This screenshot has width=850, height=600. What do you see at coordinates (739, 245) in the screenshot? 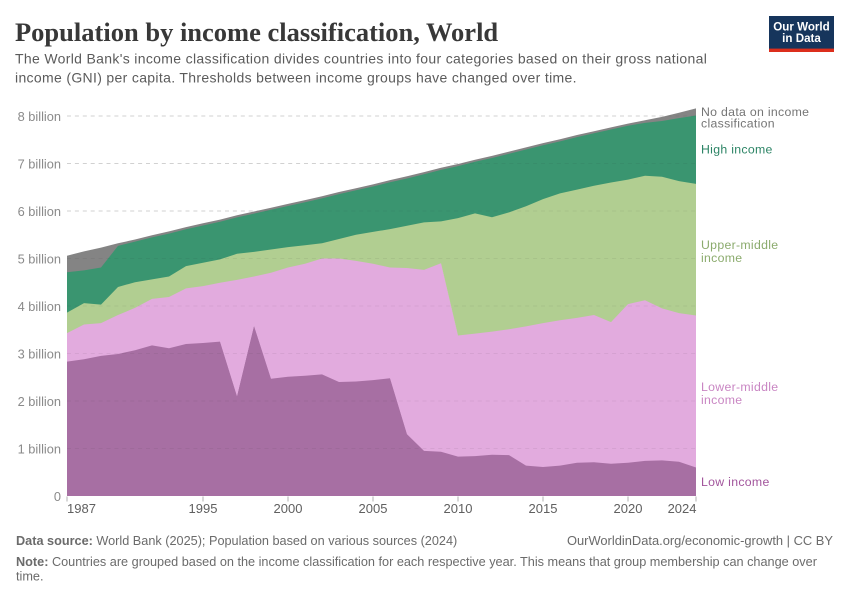
I see `svg-text: Upper-middle` at bounding box center [739, 245].